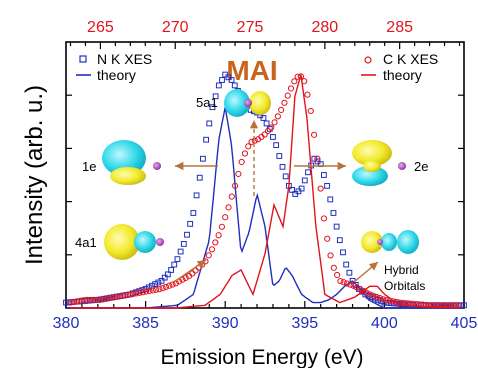 This screenshot has width=478, height=368. Describe the element at coordinates (124, 59) in the screenshot. I see `legend-n-label: N K XES` at that location.